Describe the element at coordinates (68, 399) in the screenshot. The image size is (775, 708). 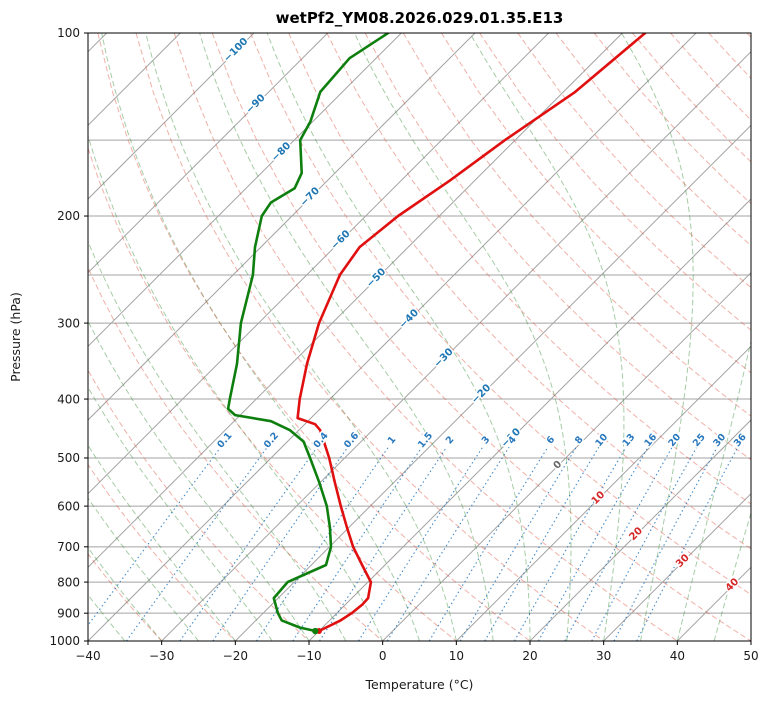
I see `y-tick-label: 400` at that location.